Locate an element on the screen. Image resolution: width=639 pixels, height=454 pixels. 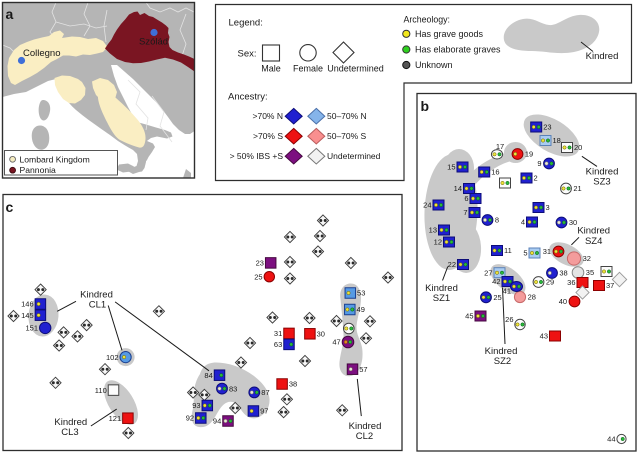
svg-text: Sex: is located at coordinates (246, 54).